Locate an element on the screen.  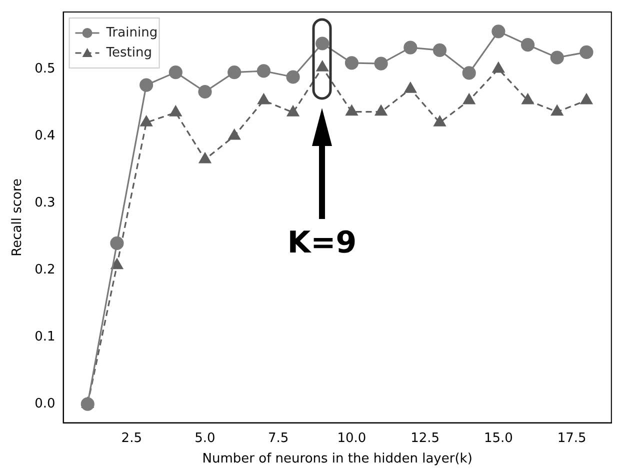
legend-label: Testing is located at coordinates (128, 52).